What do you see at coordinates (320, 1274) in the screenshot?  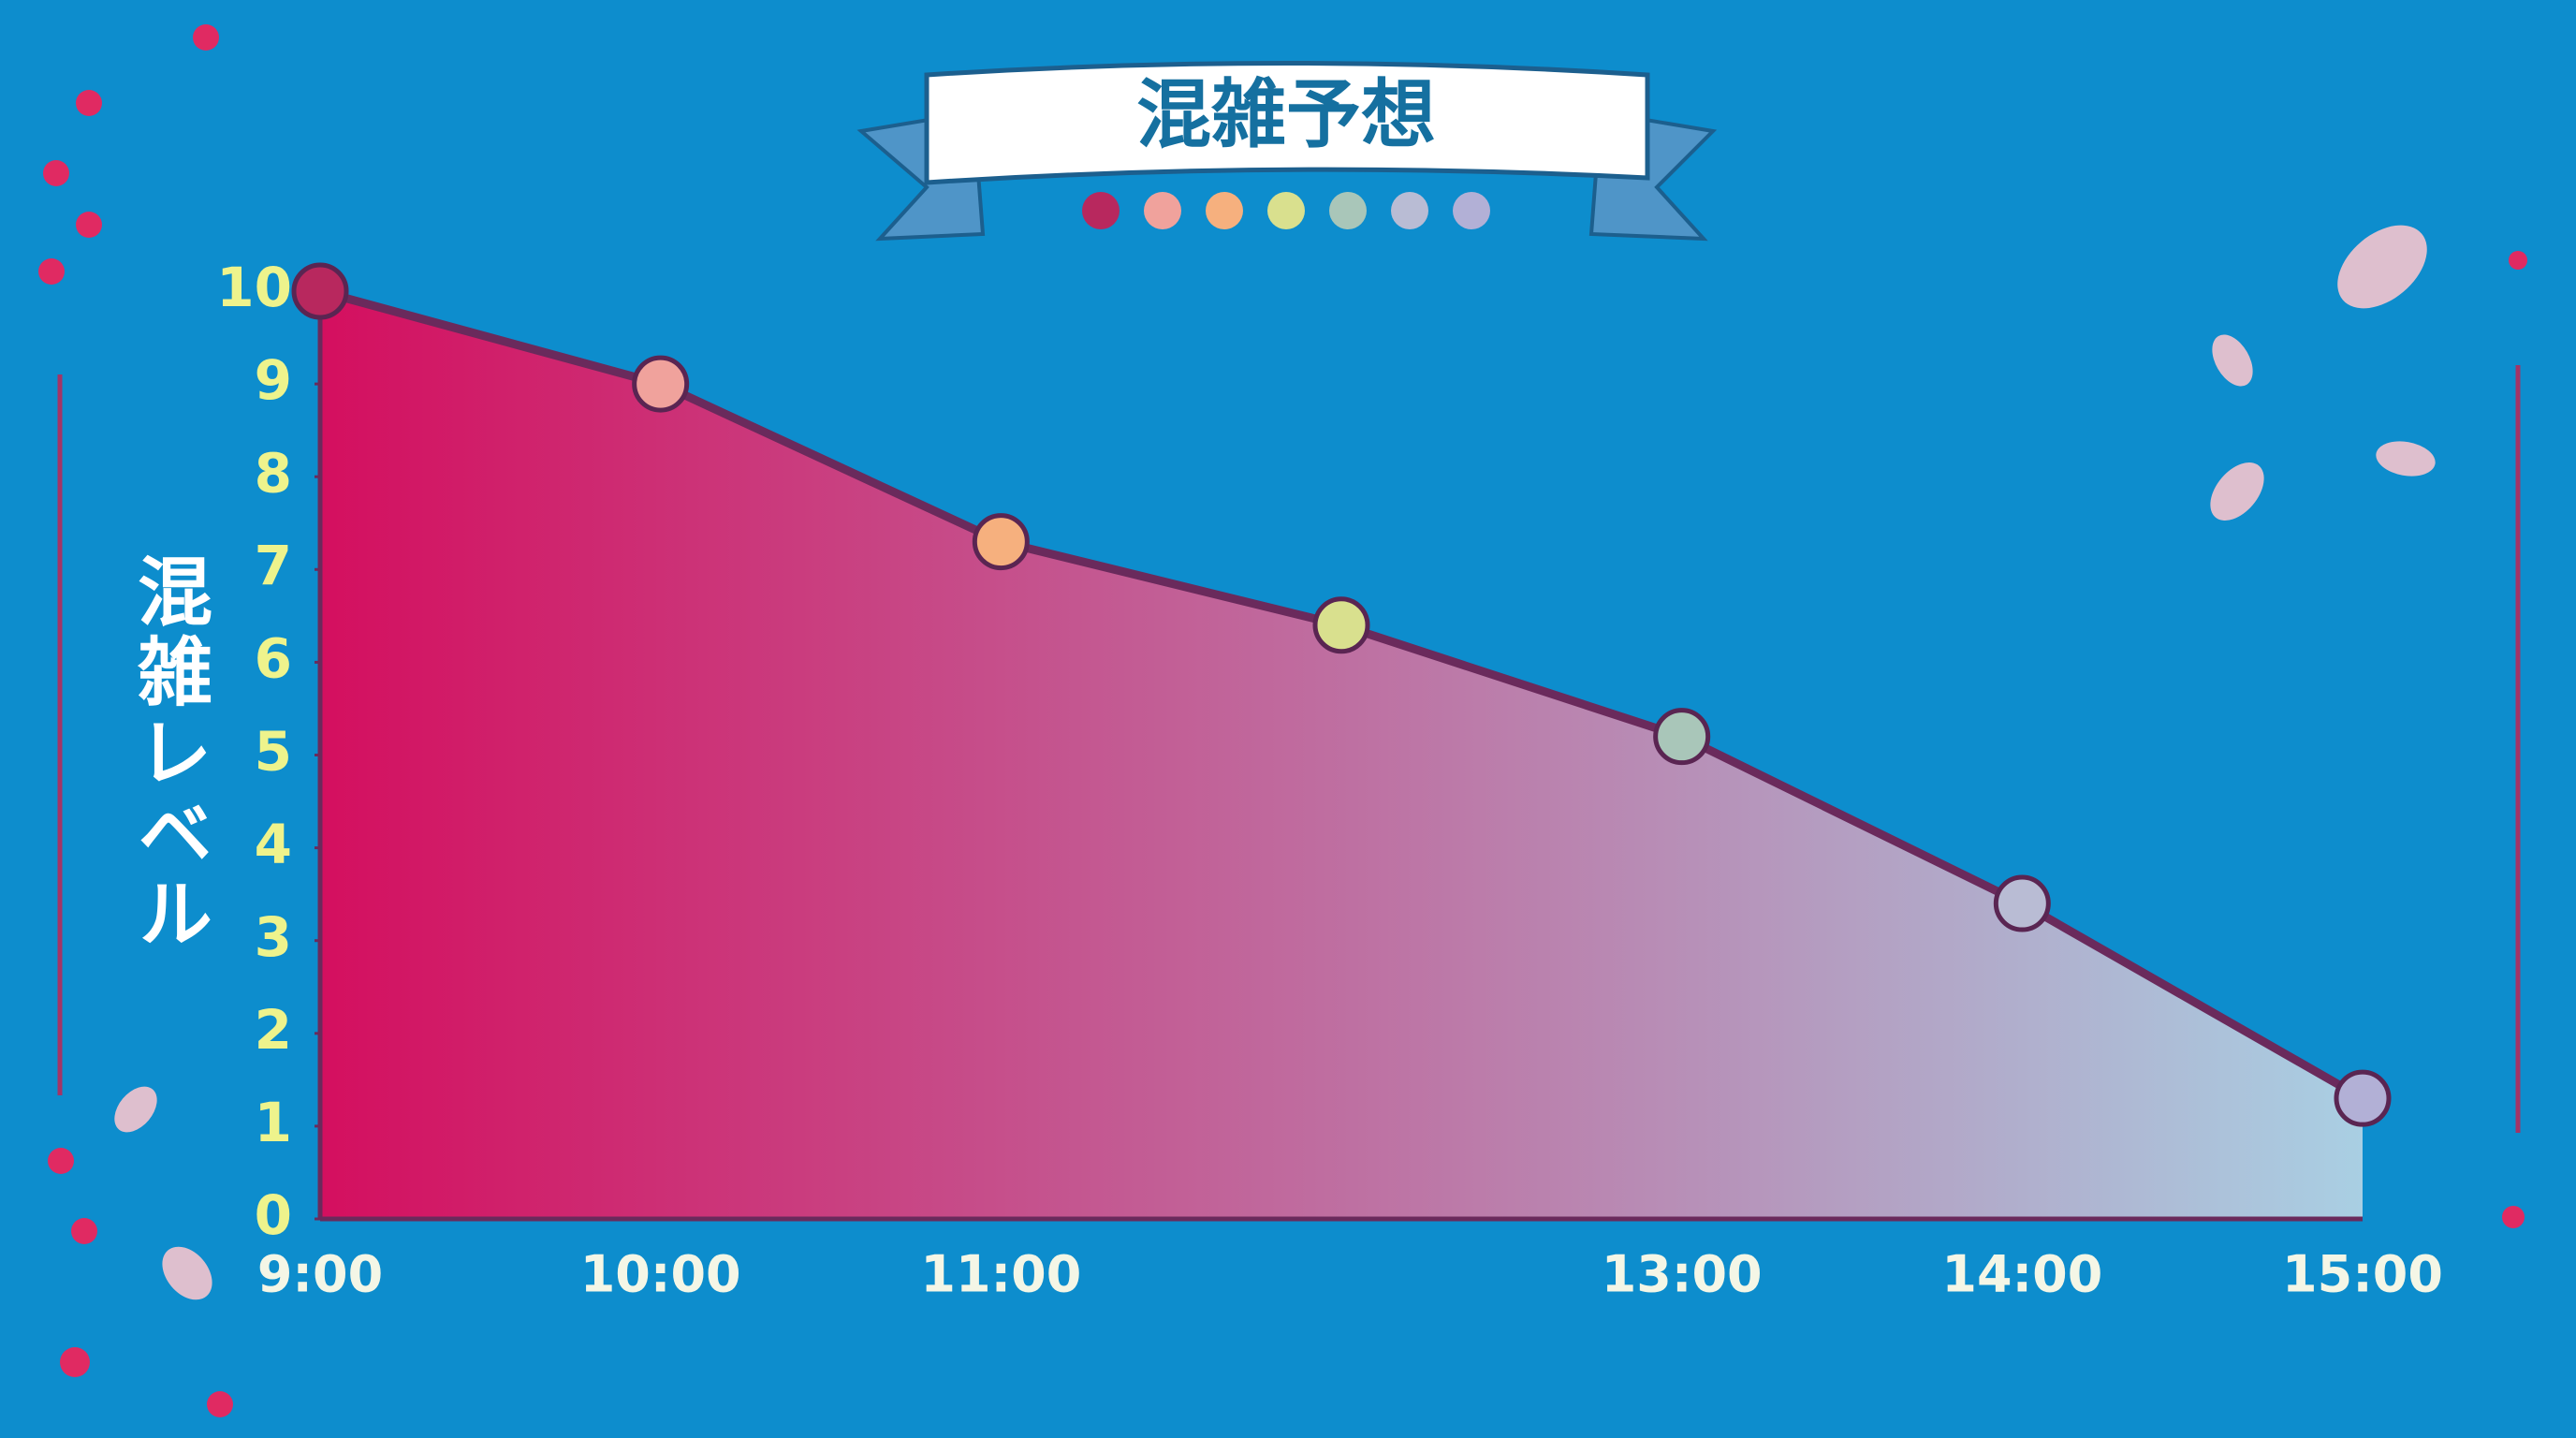 I see `x-tick-label: 9:00` at bounding box center [320, 1274].